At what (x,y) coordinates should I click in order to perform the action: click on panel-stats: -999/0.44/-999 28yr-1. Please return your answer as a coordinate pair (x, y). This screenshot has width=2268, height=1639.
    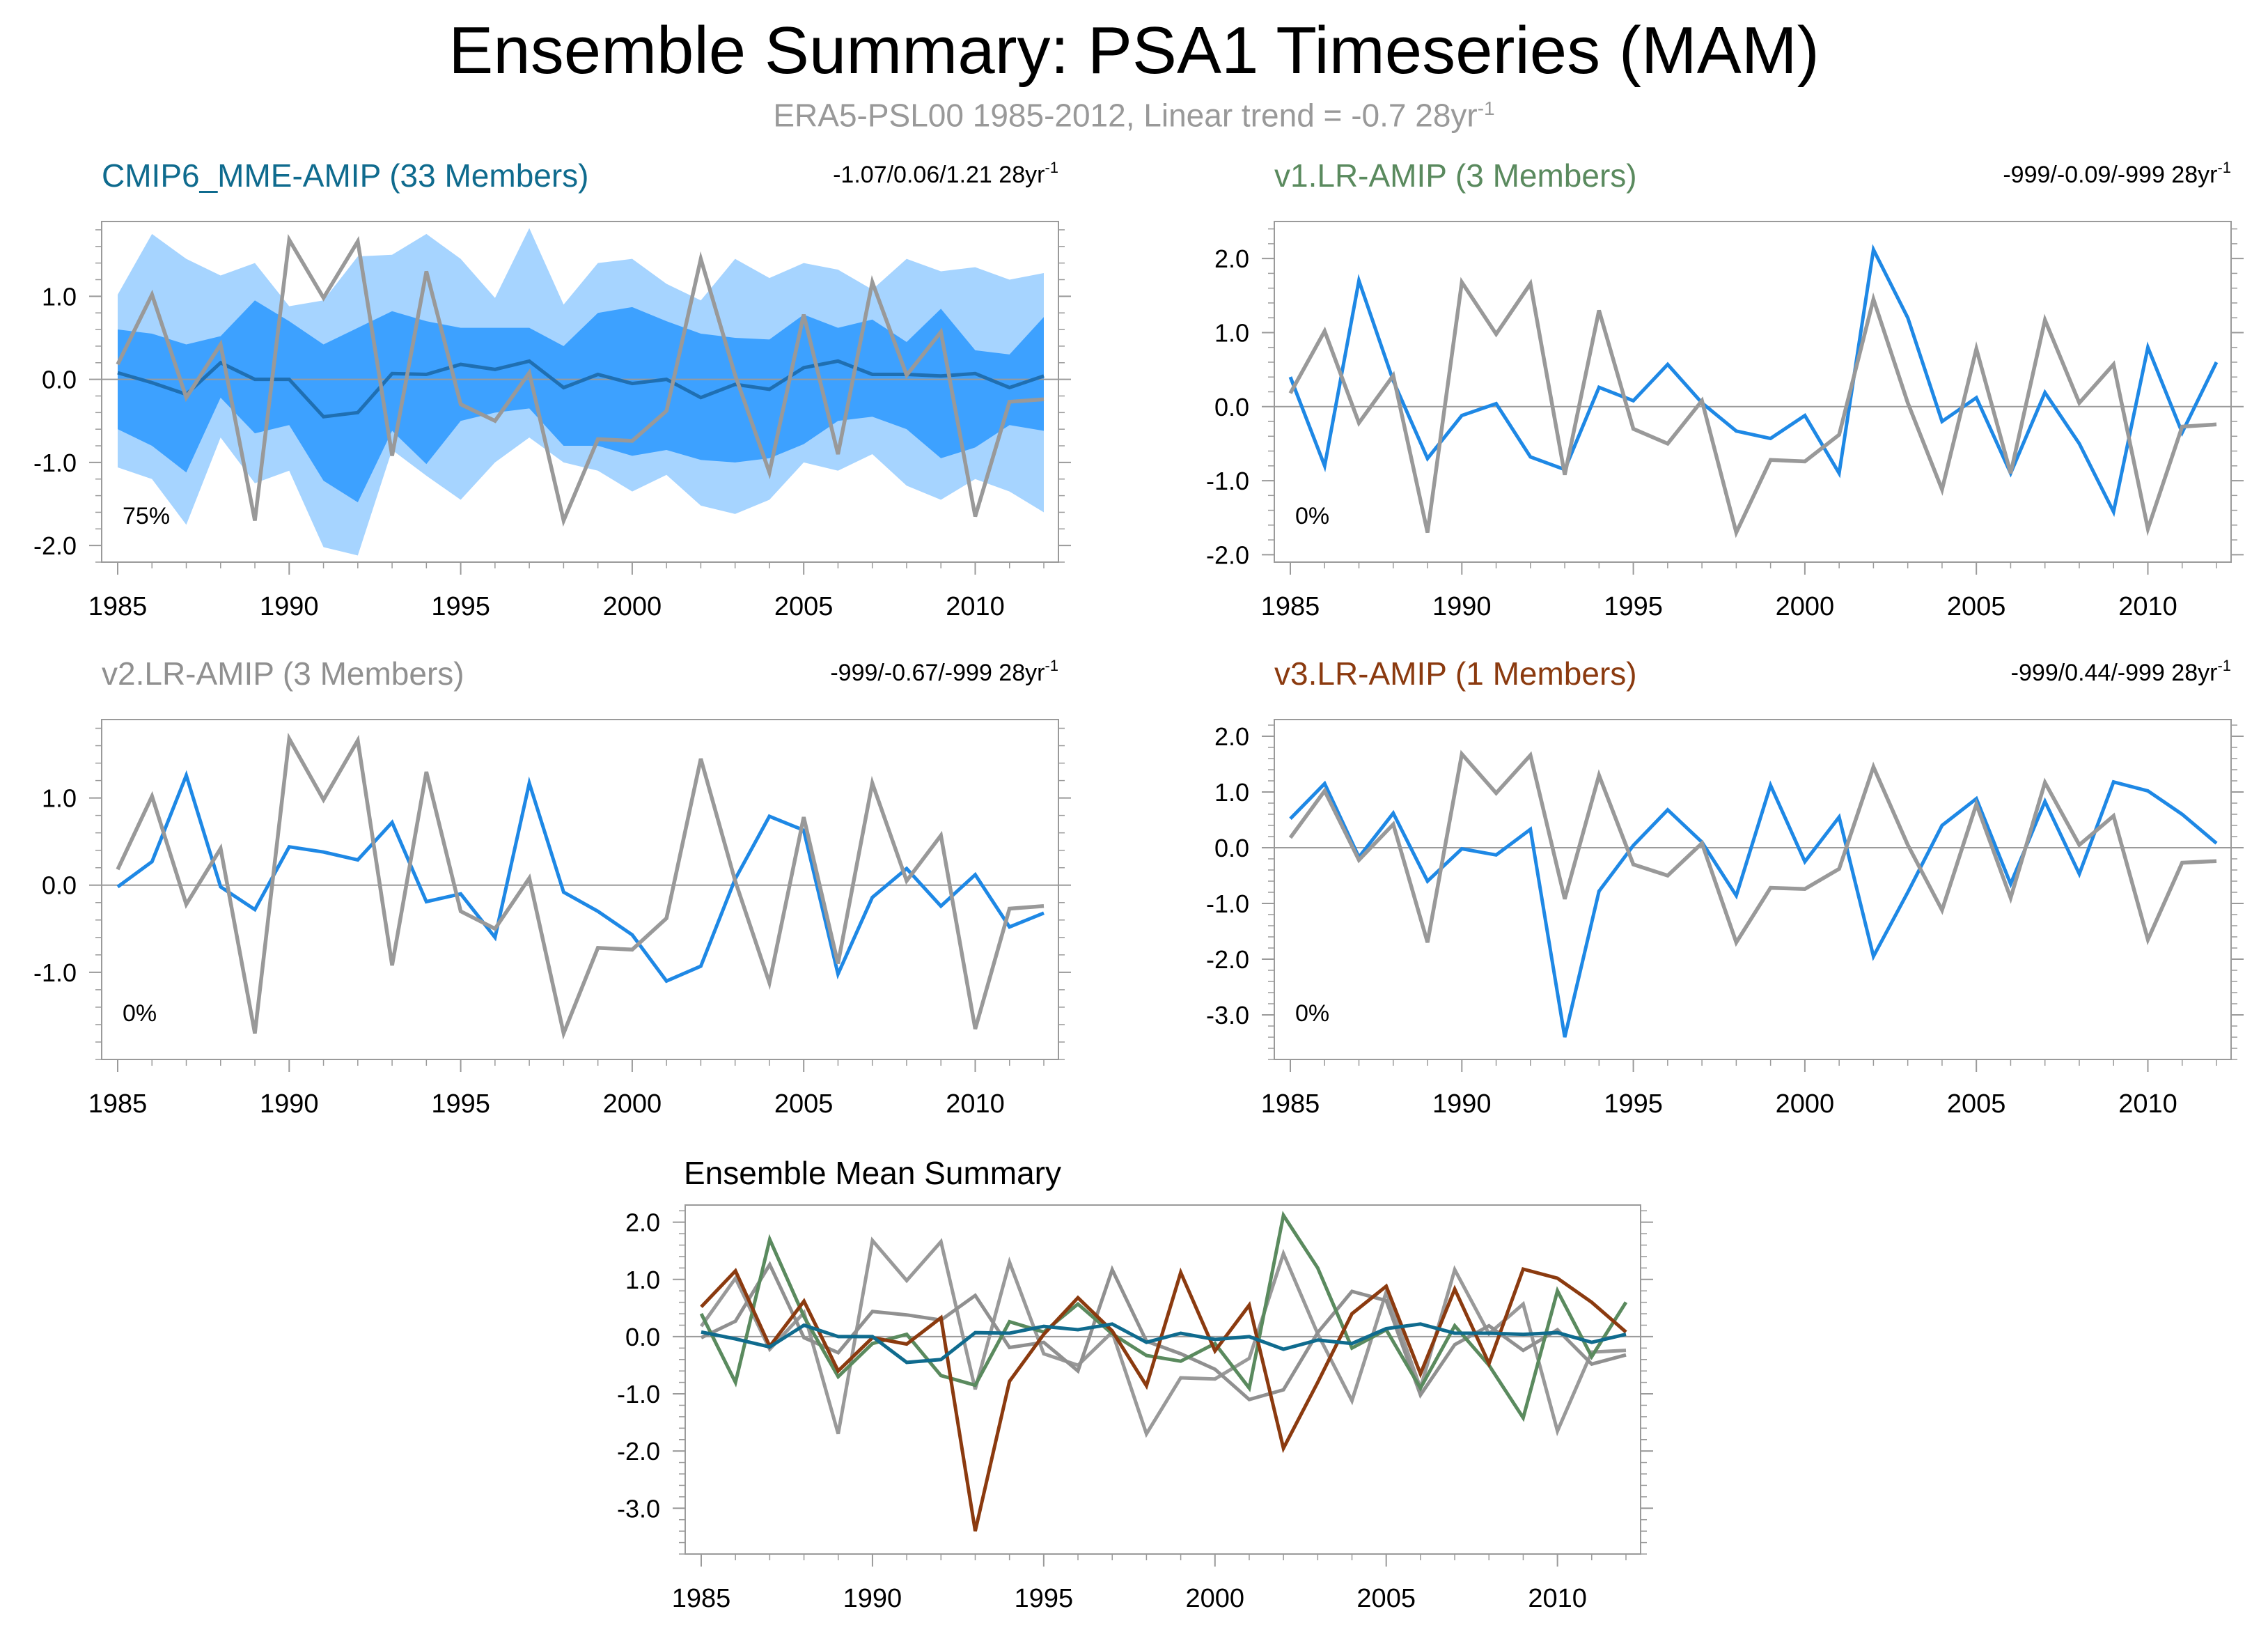
    Looking at the image, I should click on (2121, 671).